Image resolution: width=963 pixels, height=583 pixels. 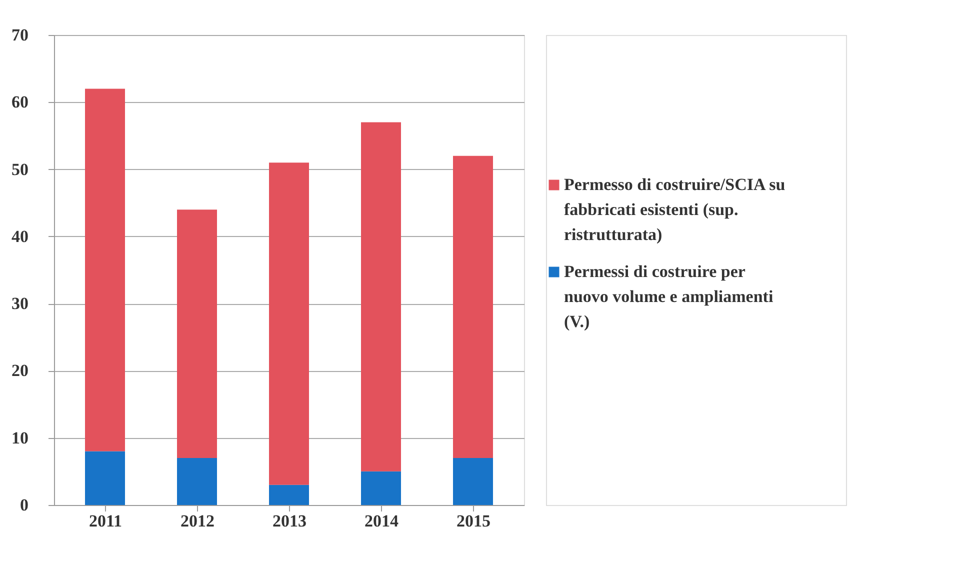 What do you see at coordinates (289, 521) in the screenshot?
I see `x-tick-label: 2013` at bounding box center [289, 521].